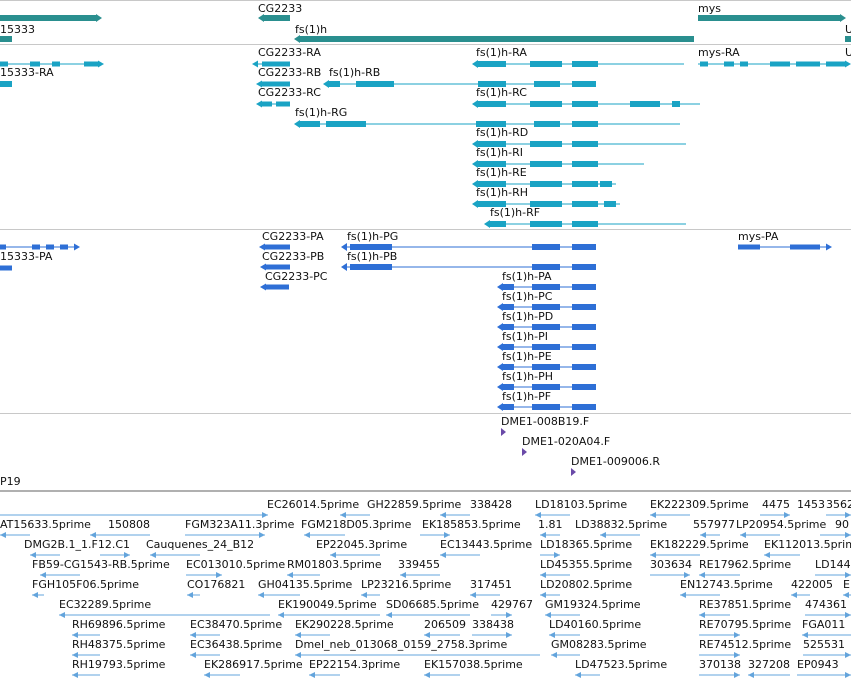 This screenshot has height=681, width=851. I want to click on protein-label: fs(1)h-PI, so click(525, 336).